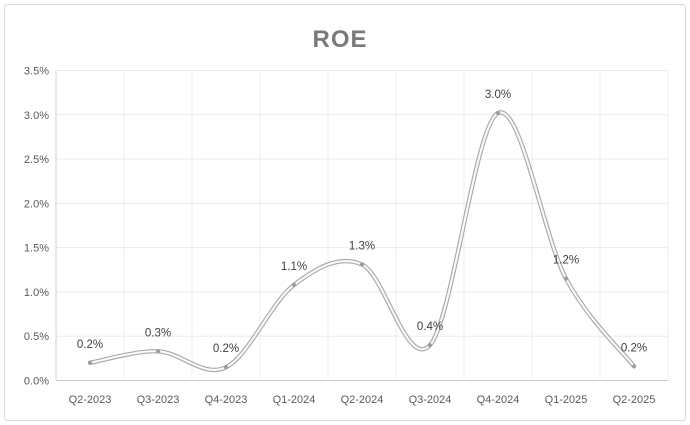 Image resolution: width=690 pixels, height=425 pixels. I want to click on x-tick-label: Q1-2025, so click(566, 400).